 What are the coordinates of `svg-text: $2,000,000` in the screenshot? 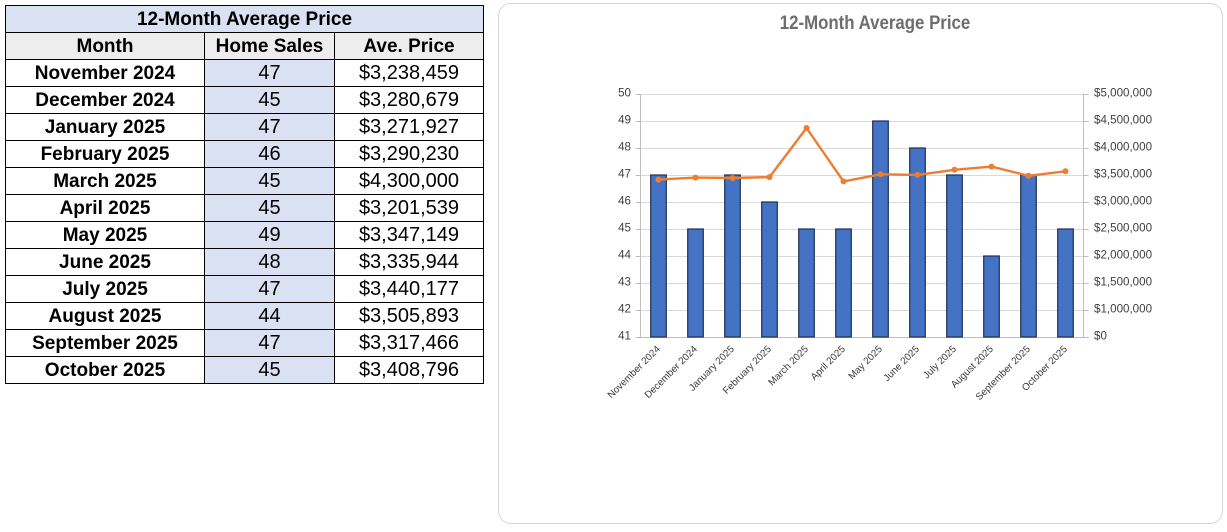 It's located at (1123, 255).